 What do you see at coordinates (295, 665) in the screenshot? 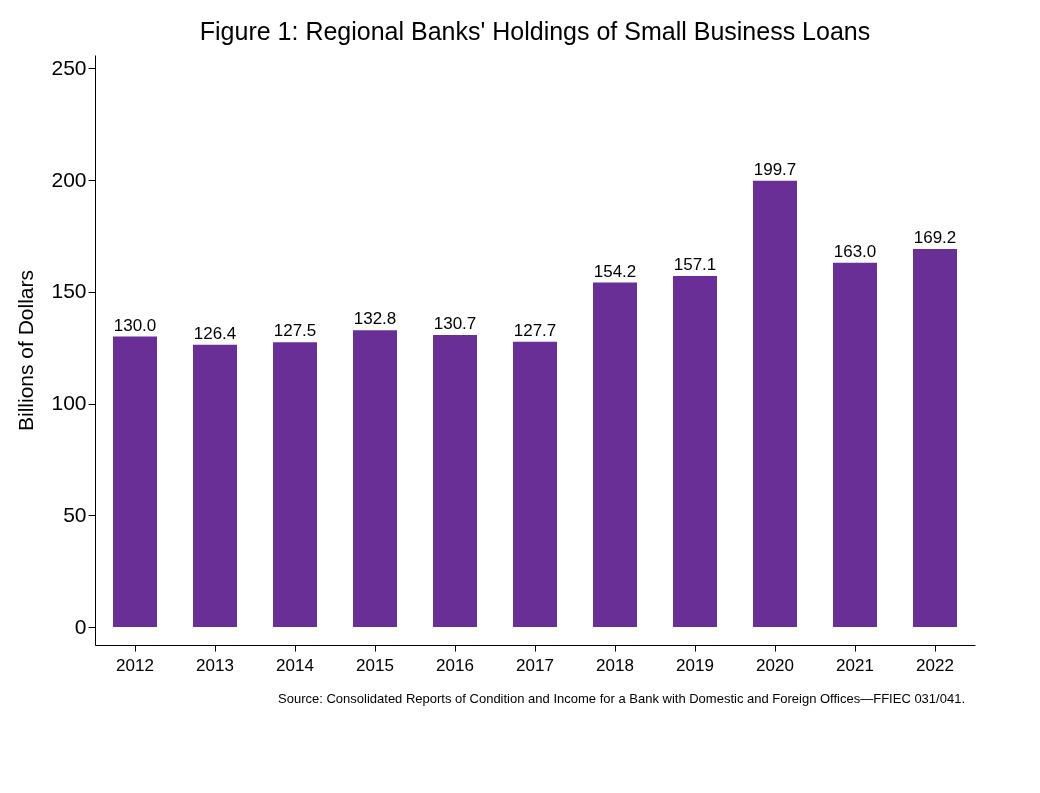
I see `x-tick-label: 2014` at bounding box center [295, 665].